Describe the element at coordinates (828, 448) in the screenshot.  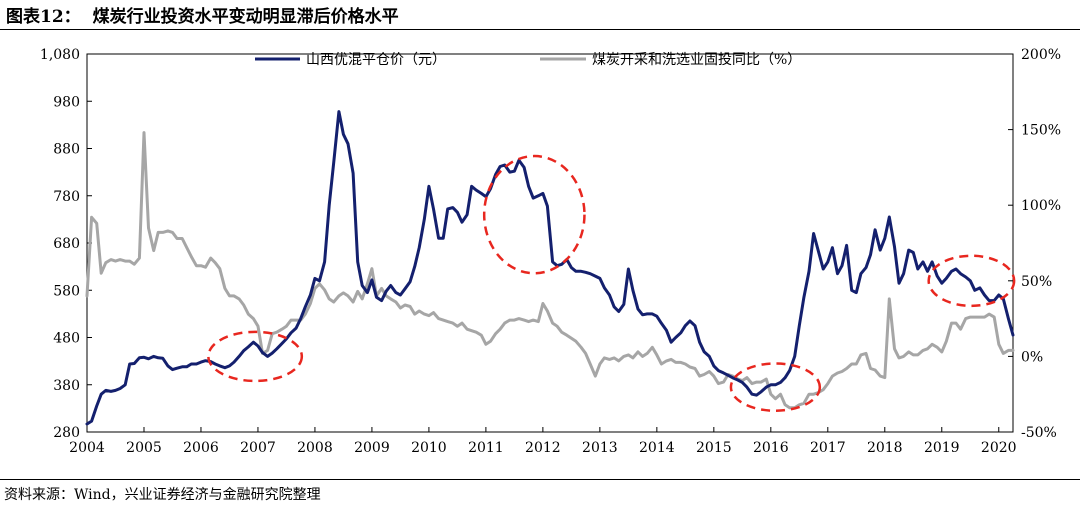
I see `x-axis-tick-label: 2017` at that location.